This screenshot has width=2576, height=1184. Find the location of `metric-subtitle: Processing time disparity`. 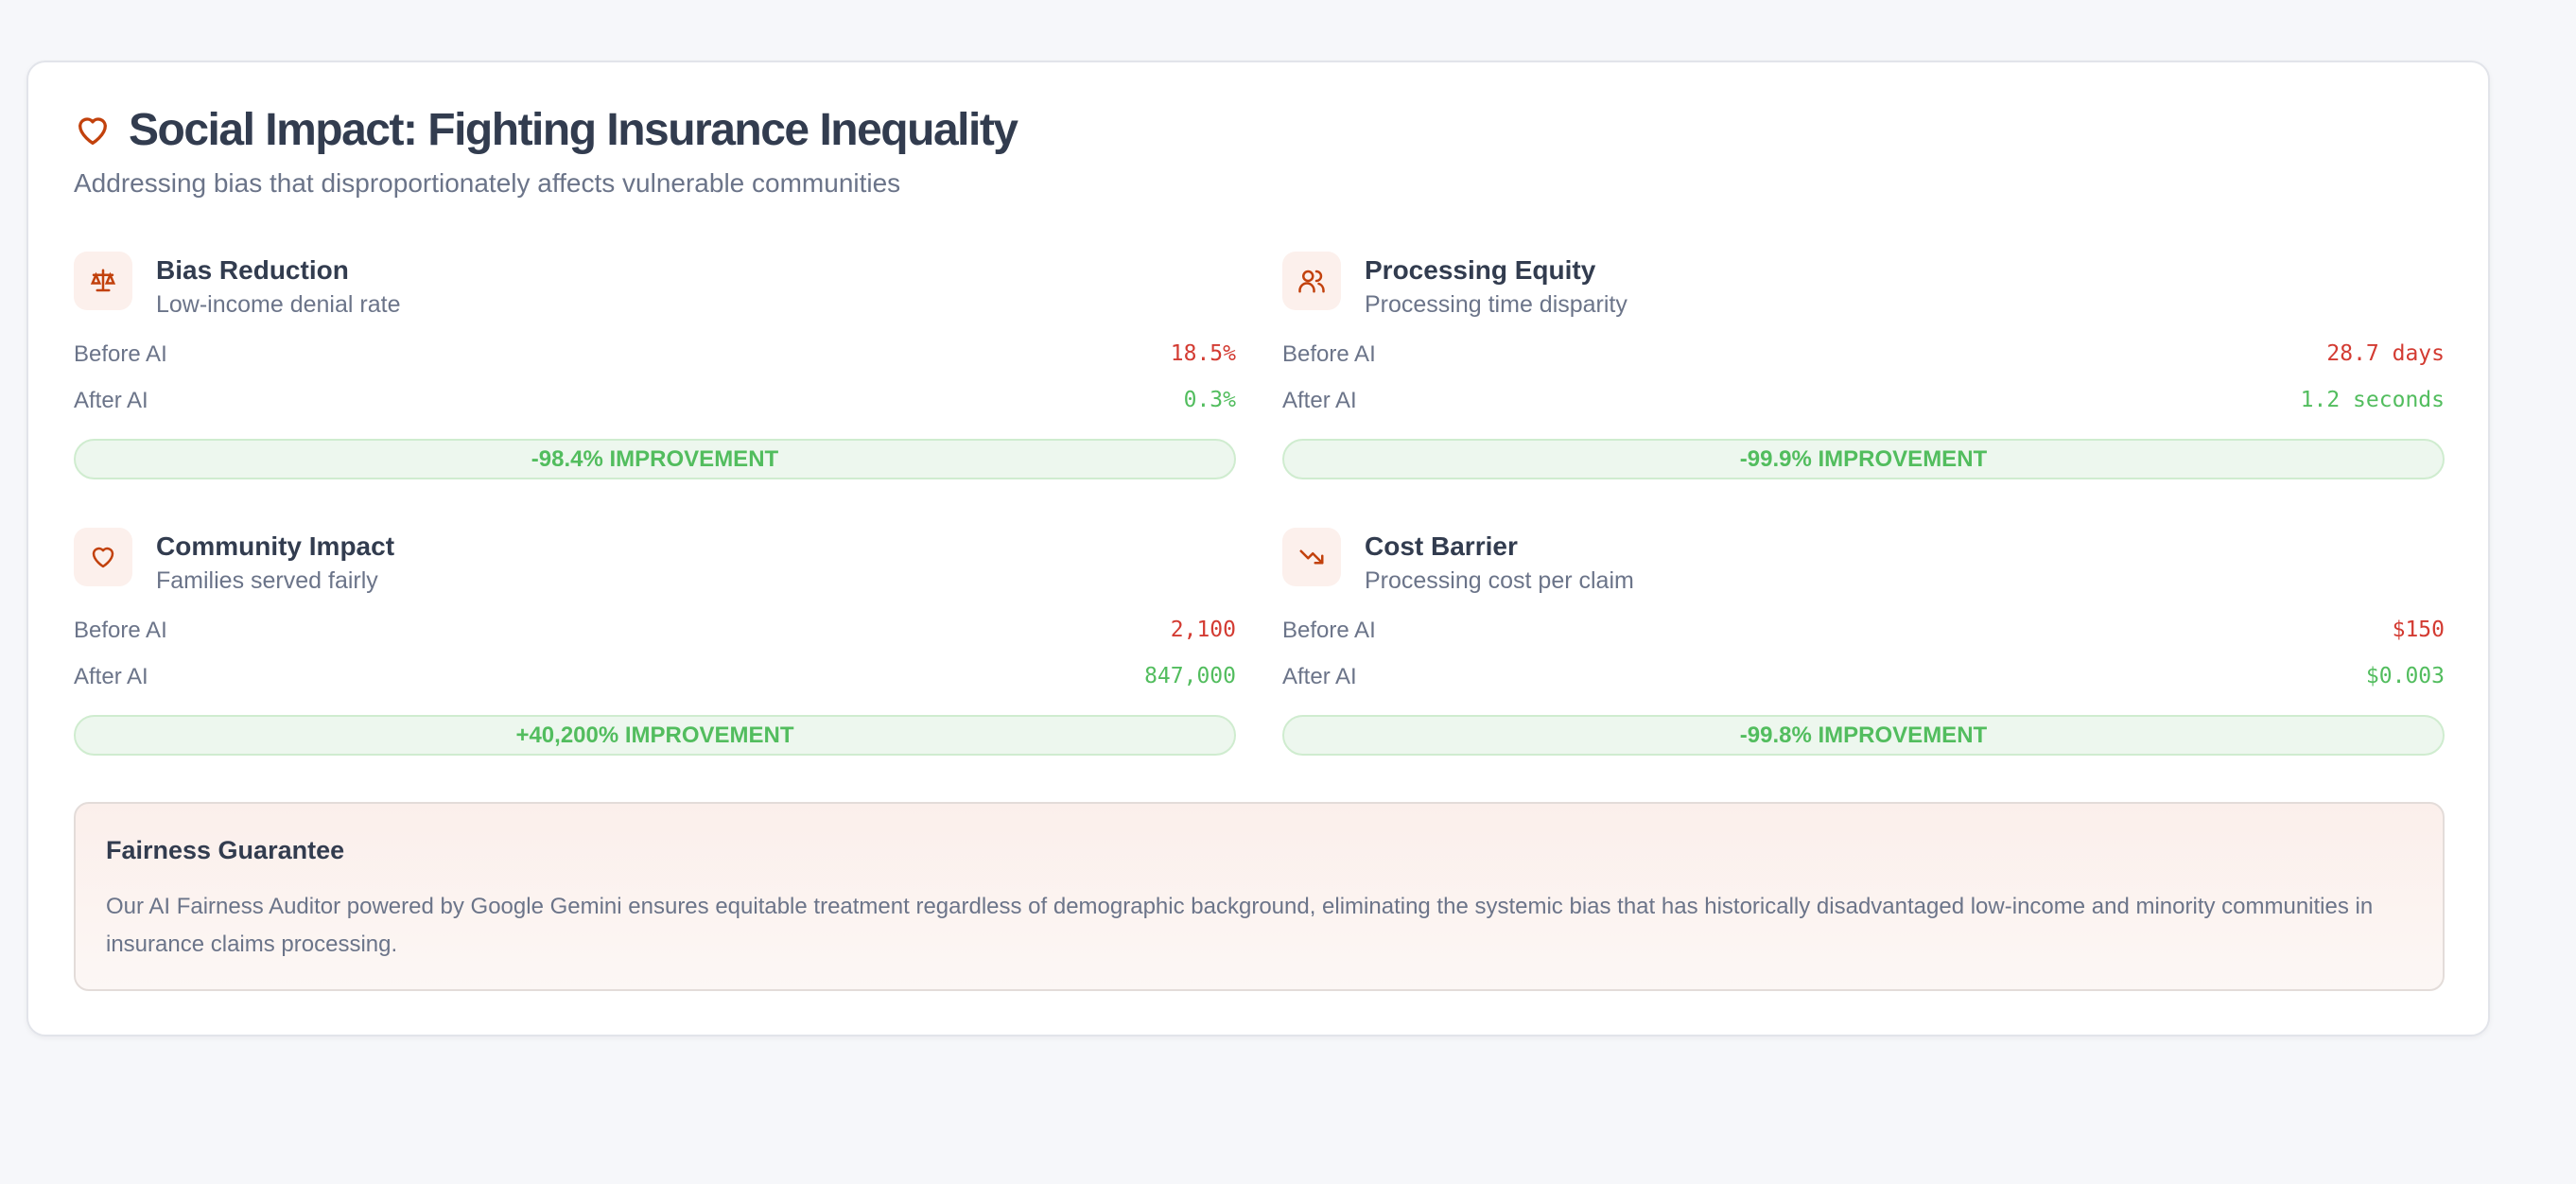

metric-subtitle: Processing time disparity is located at coordinates (1496, 304).